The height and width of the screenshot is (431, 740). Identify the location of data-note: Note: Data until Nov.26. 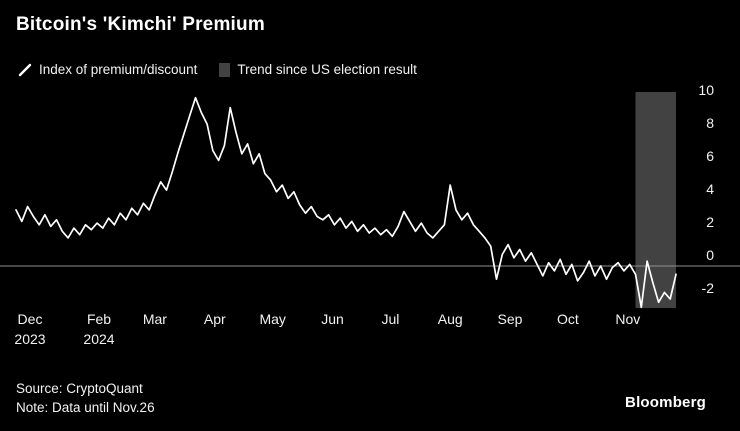
(85, 407).